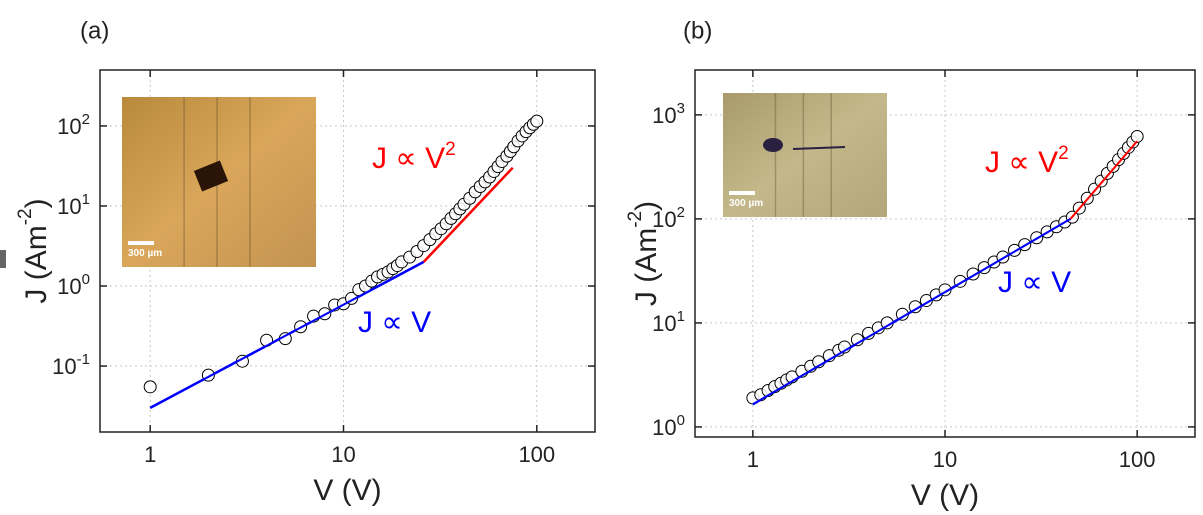 Image resolution: width=1203 pixels, height=515 pixels. What do you see at coordinates (681, 108) in the screenshot?
I see `y-tick-exponent: 3` at bounding box center [681, 108].